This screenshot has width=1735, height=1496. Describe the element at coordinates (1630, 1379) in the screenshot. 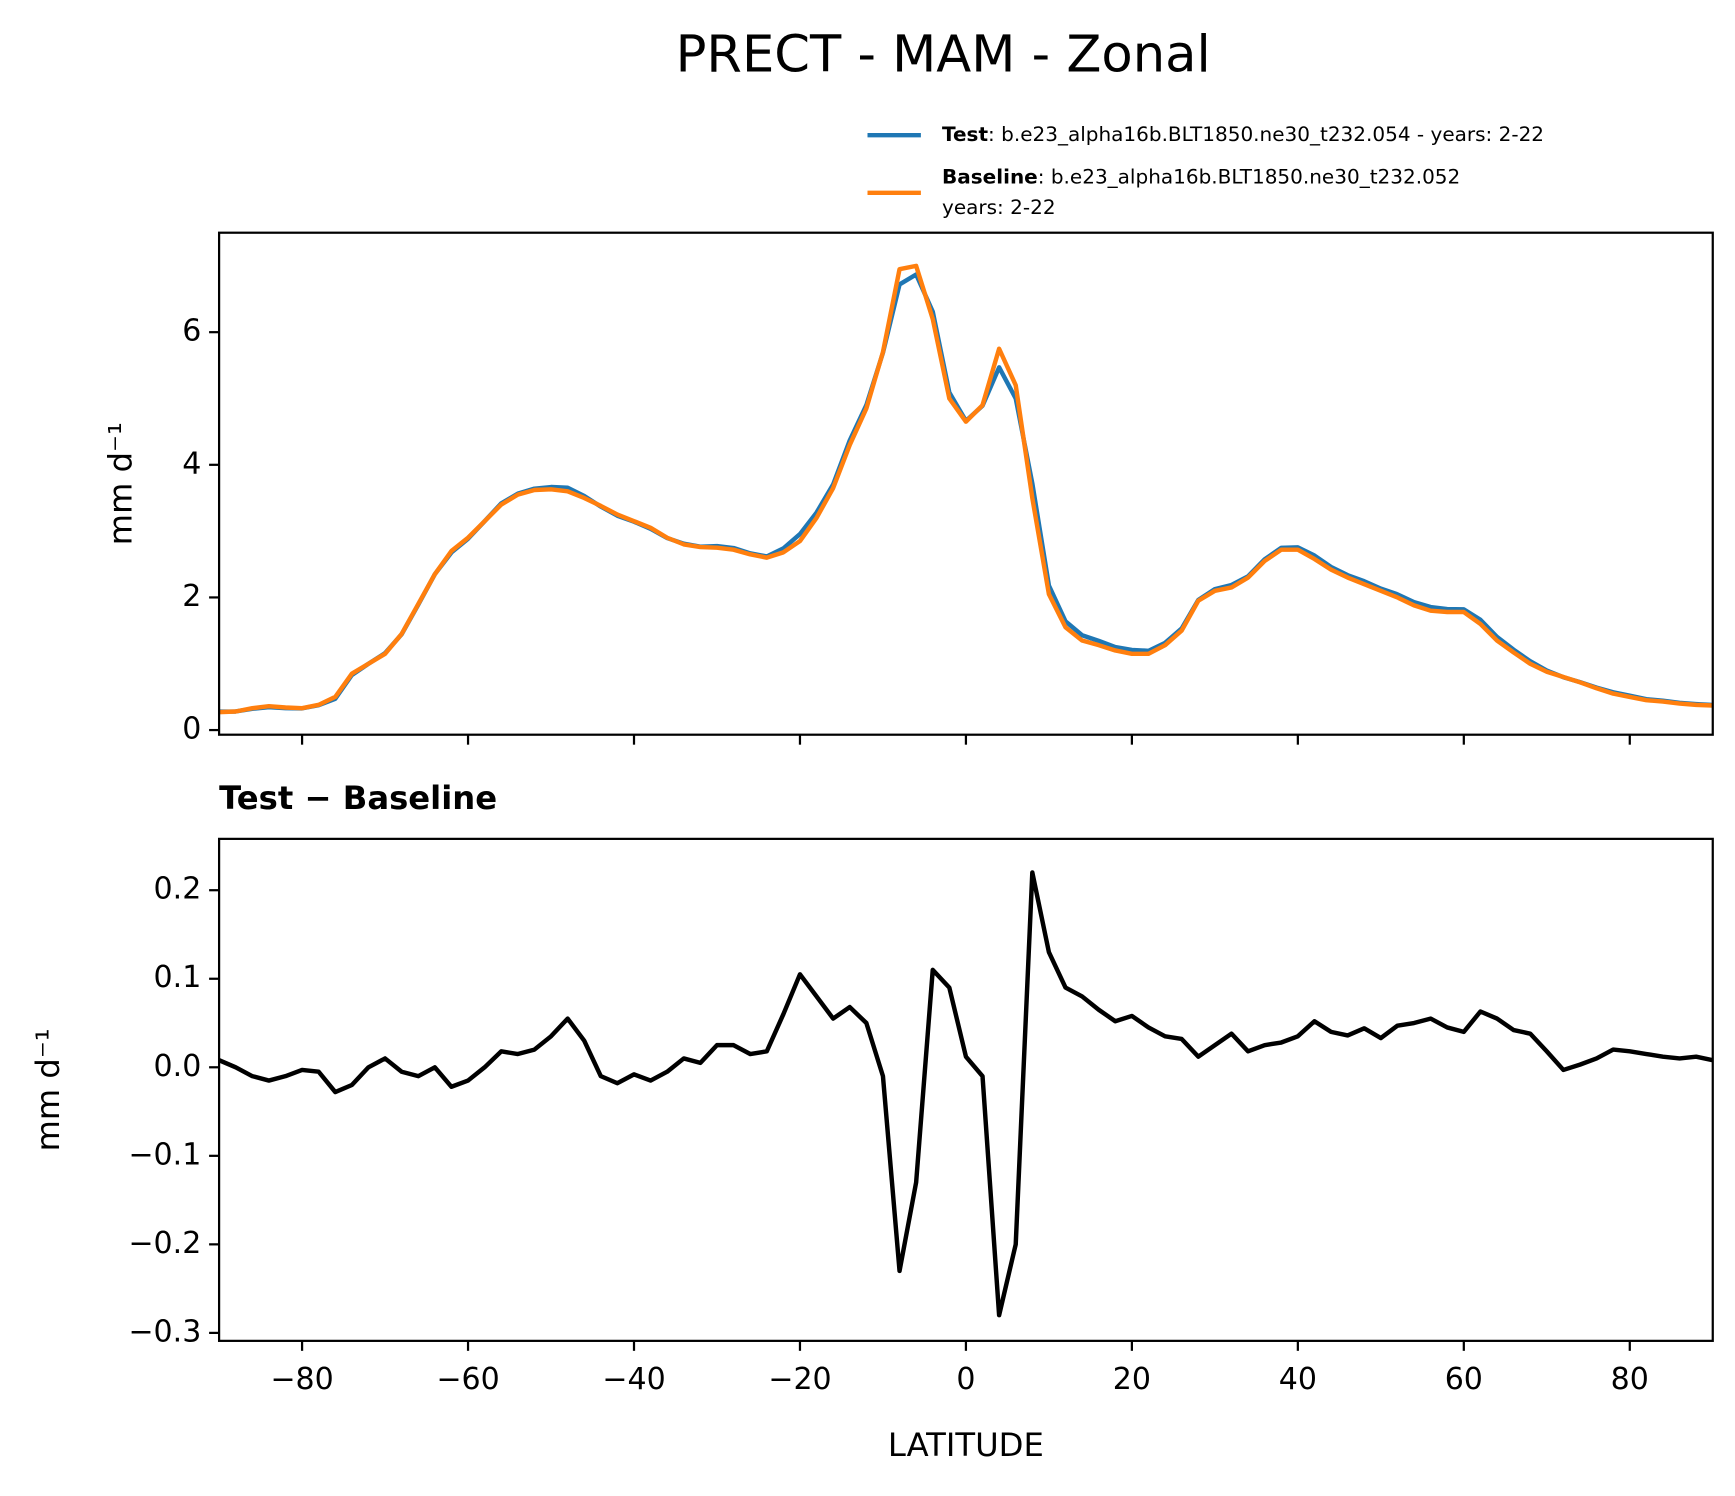

I see `x-tick-label: 80` at that location.